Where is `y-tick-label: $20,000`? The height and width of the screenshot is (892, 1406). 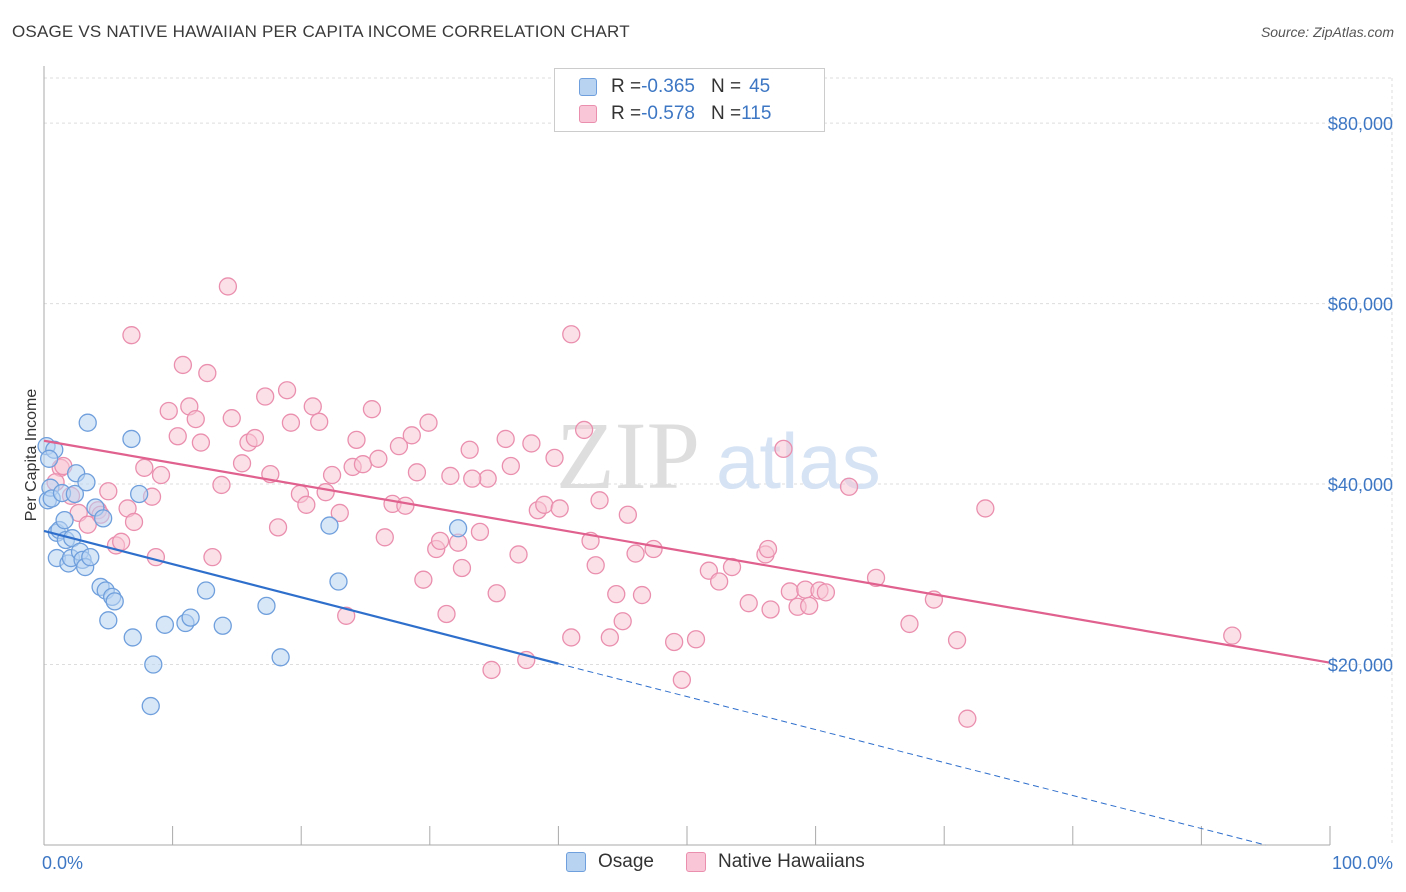
y-tick-label: $20,000 is located at coordinates (1360, 666).